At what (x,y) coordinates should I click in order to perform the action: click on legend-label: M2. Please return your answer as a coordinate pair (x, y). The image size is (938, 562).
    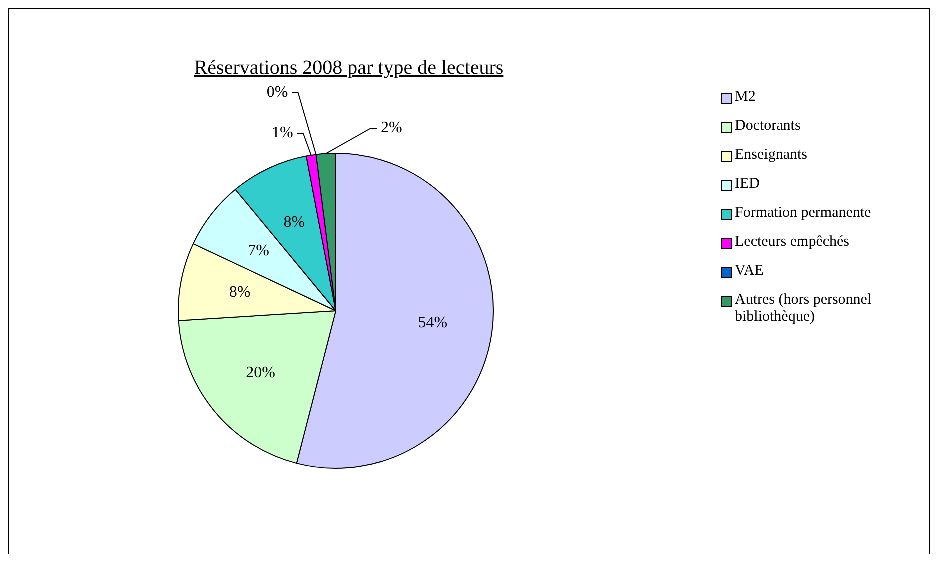
    Looking at the image, I should click on (746, 97).